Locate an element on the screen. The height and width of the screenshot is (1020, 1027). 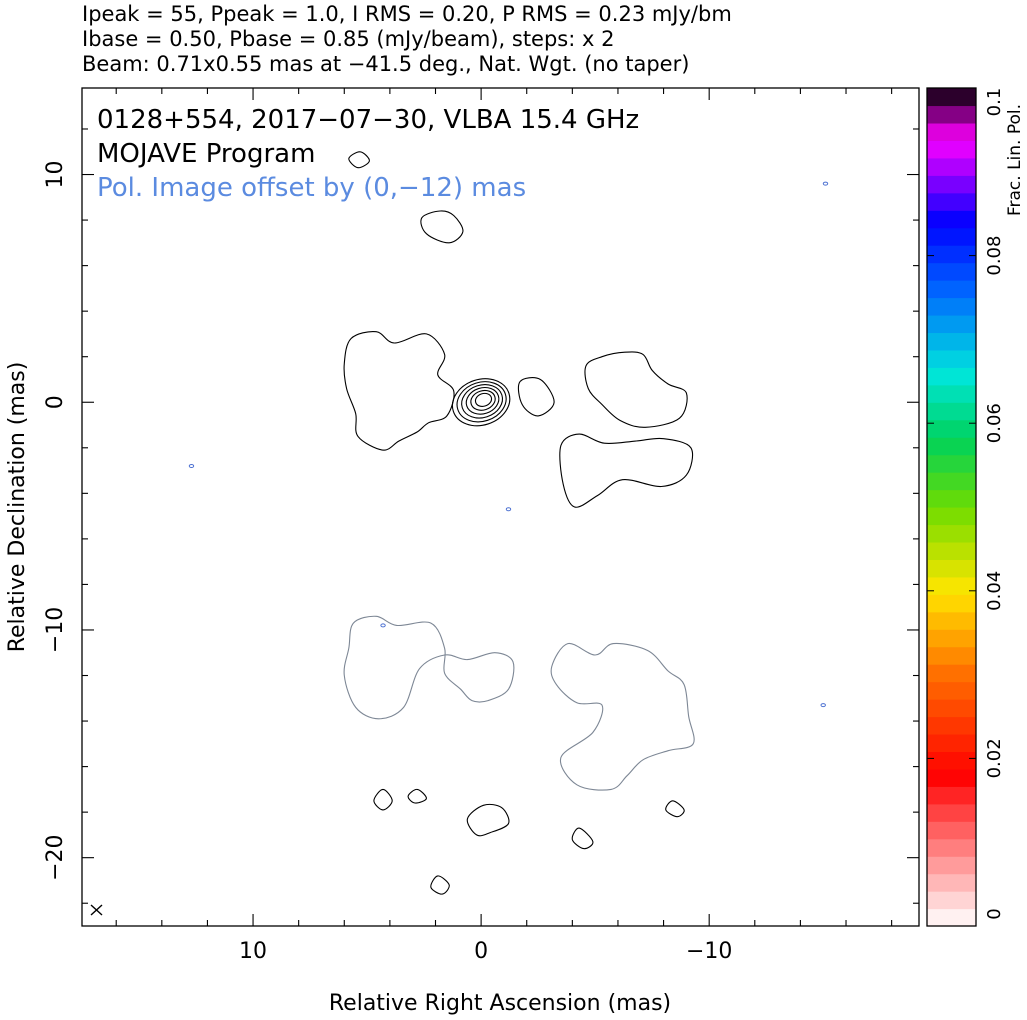
ti-contour-west-lobe-north is located at coordinates (636, 389).